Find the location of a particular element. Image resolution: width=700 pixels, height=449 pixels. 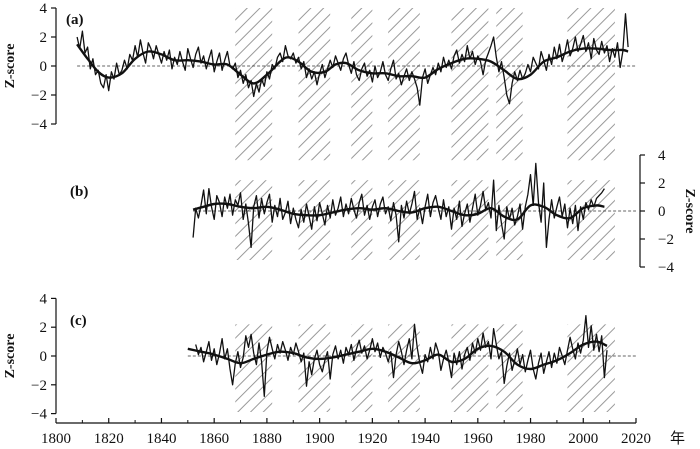

panel-label-3: (c) is located at coordinates (78, 321).